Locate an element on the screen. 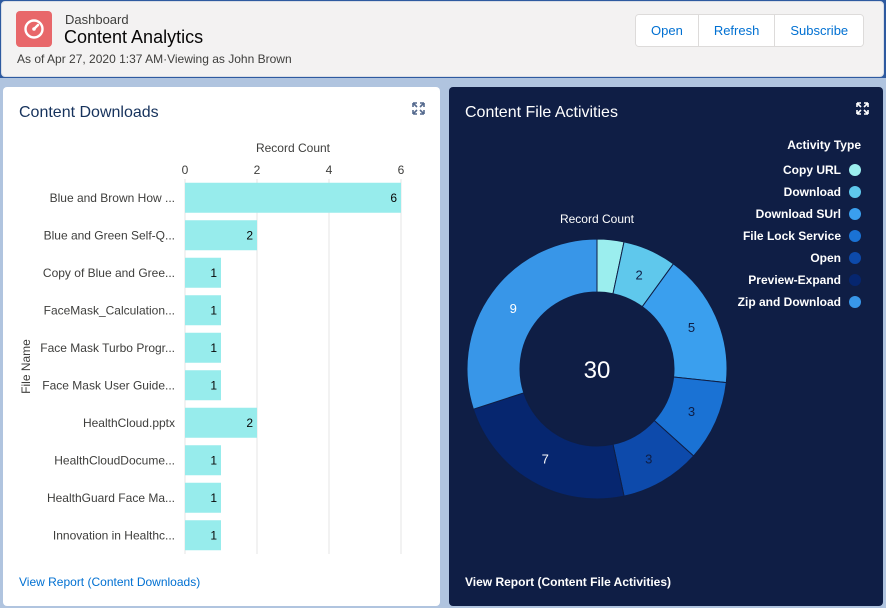  legend-label: Copy URL is located at coordinates (812, 170).